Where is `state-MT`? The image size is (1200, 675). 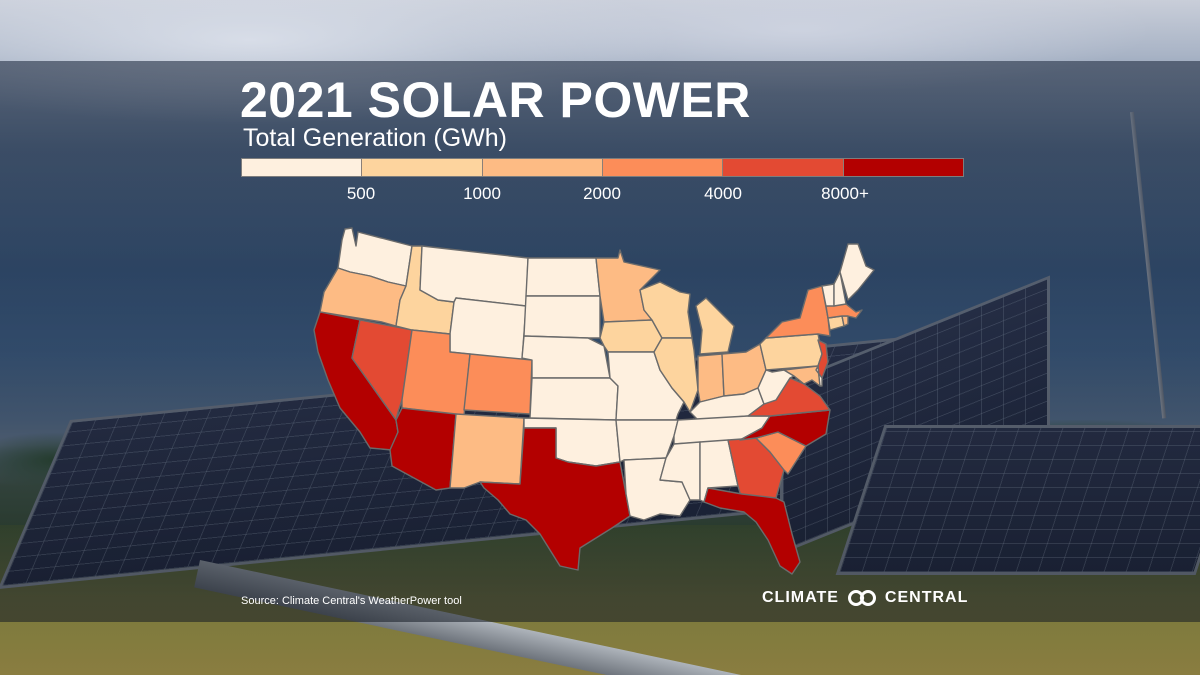
state-MT is located at coordinates (474, 276).